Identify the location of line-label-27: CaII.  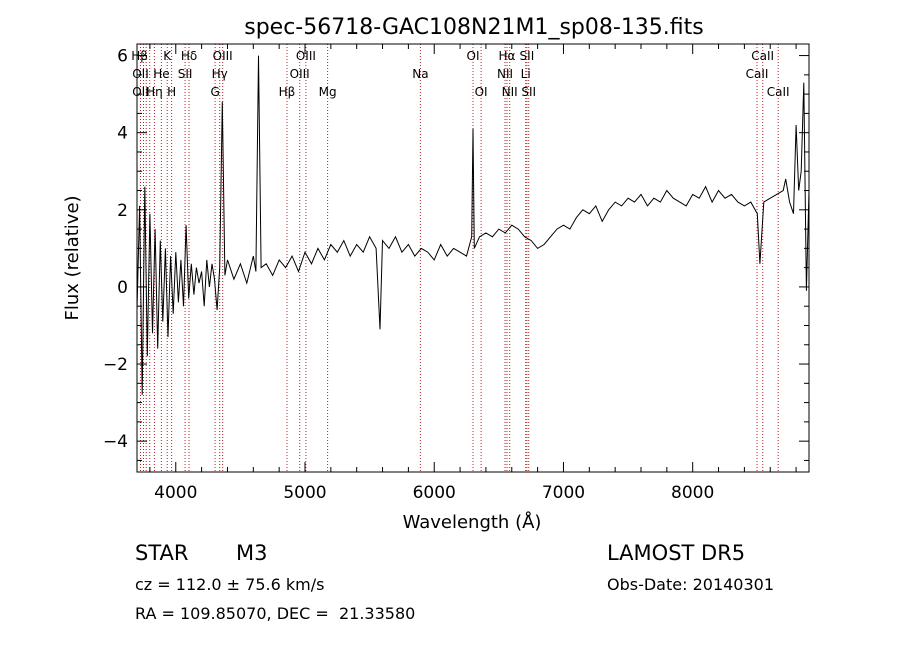
(778, 92).